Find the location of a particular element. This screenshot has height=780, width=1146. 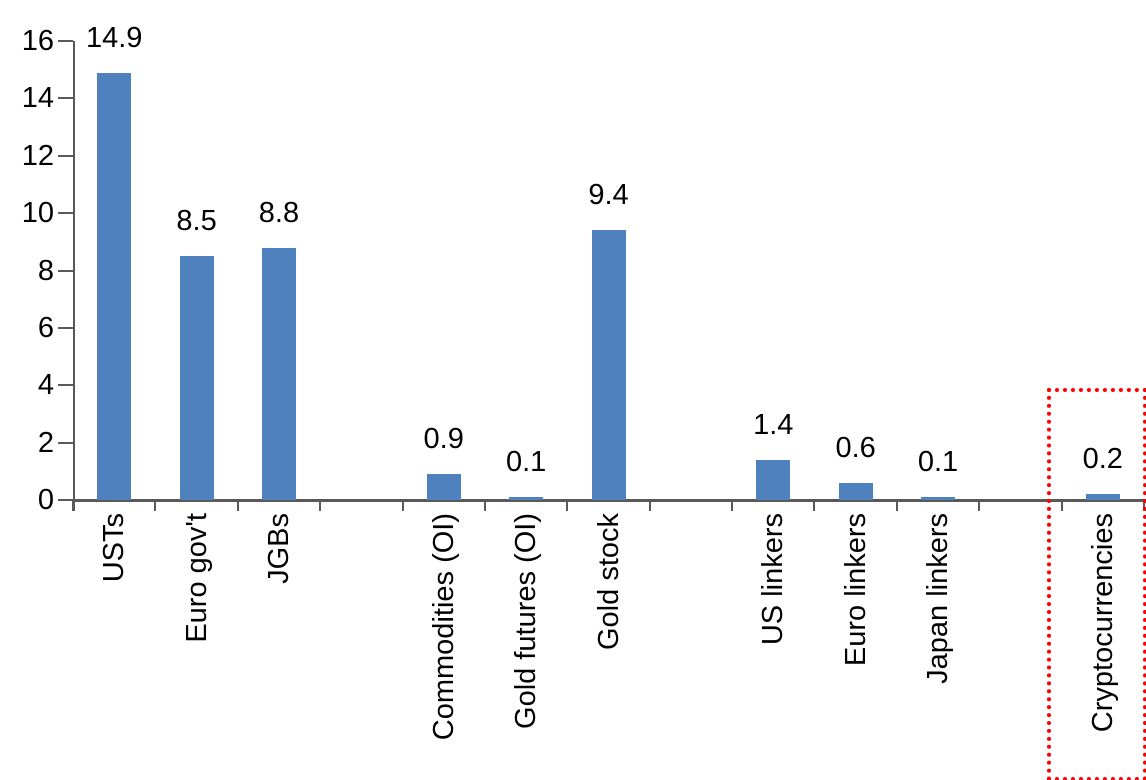

category-label: USTs is located at coordinates (114, 548).